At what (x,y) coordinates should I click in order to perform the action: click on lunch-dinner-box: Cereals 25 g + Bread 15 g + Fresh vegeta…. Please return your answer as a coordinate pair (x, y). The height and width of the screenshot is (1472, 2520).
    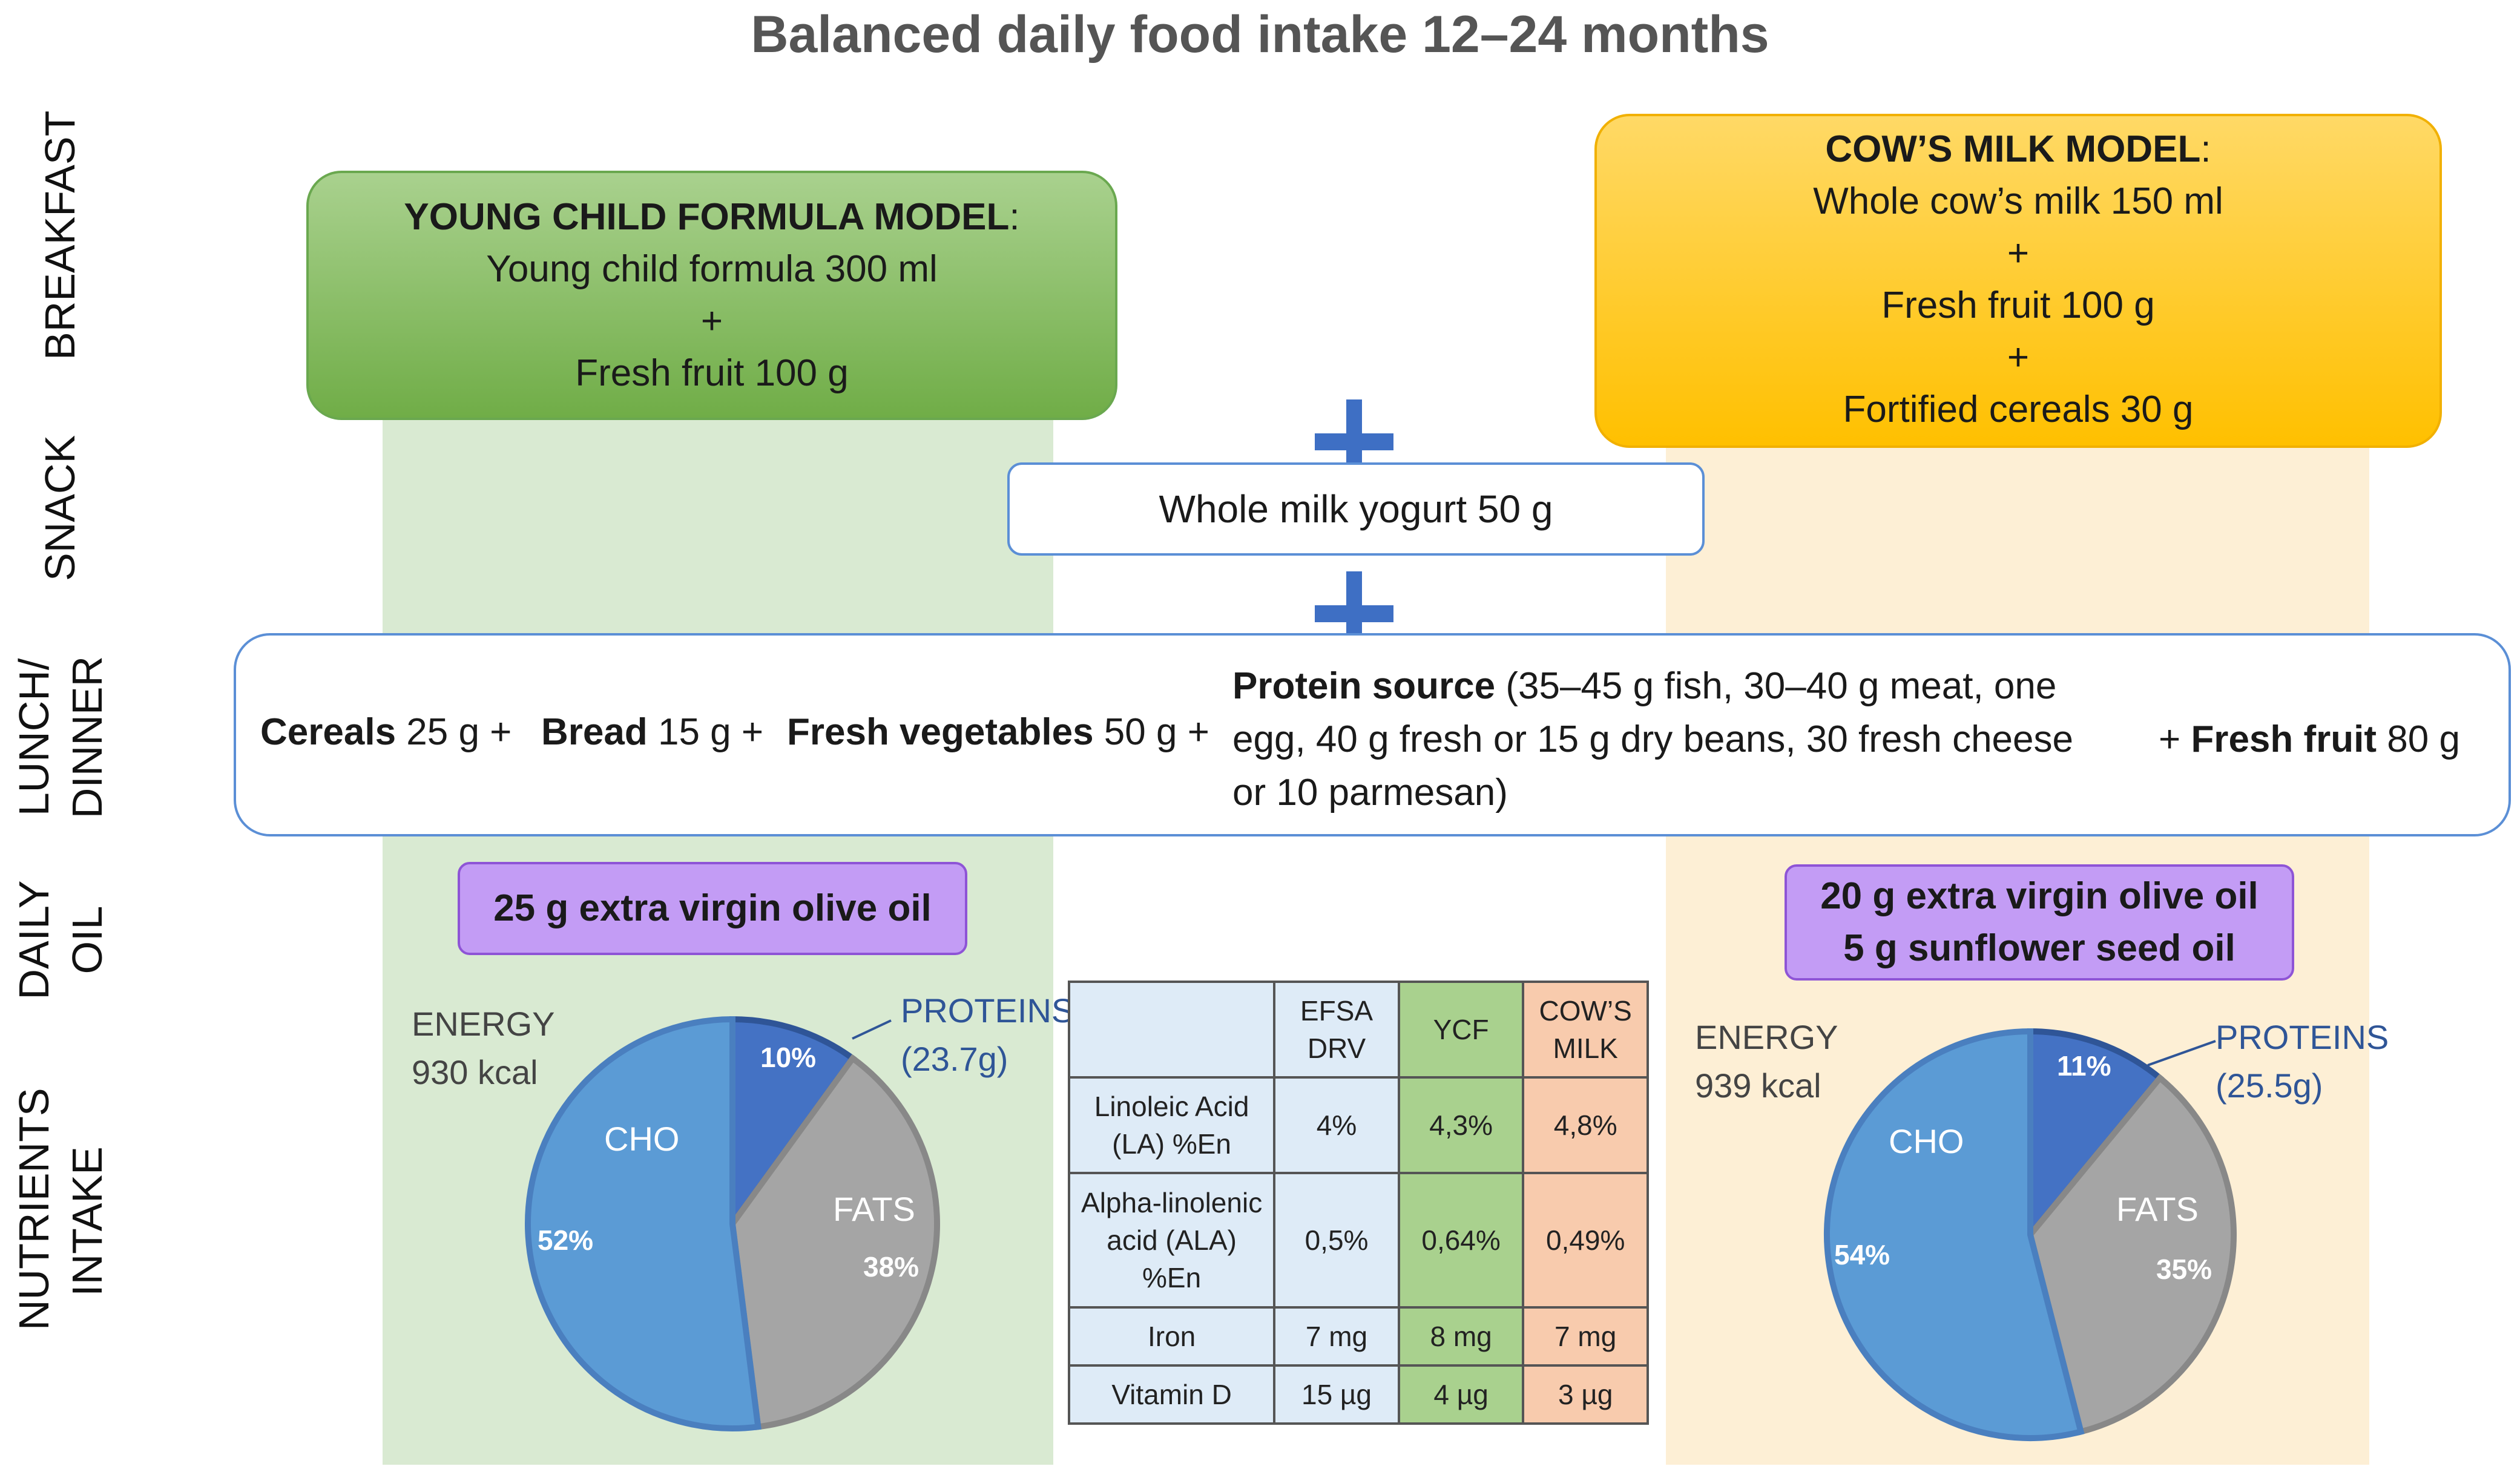
    Looking at the image, I should click on (1372, 734).